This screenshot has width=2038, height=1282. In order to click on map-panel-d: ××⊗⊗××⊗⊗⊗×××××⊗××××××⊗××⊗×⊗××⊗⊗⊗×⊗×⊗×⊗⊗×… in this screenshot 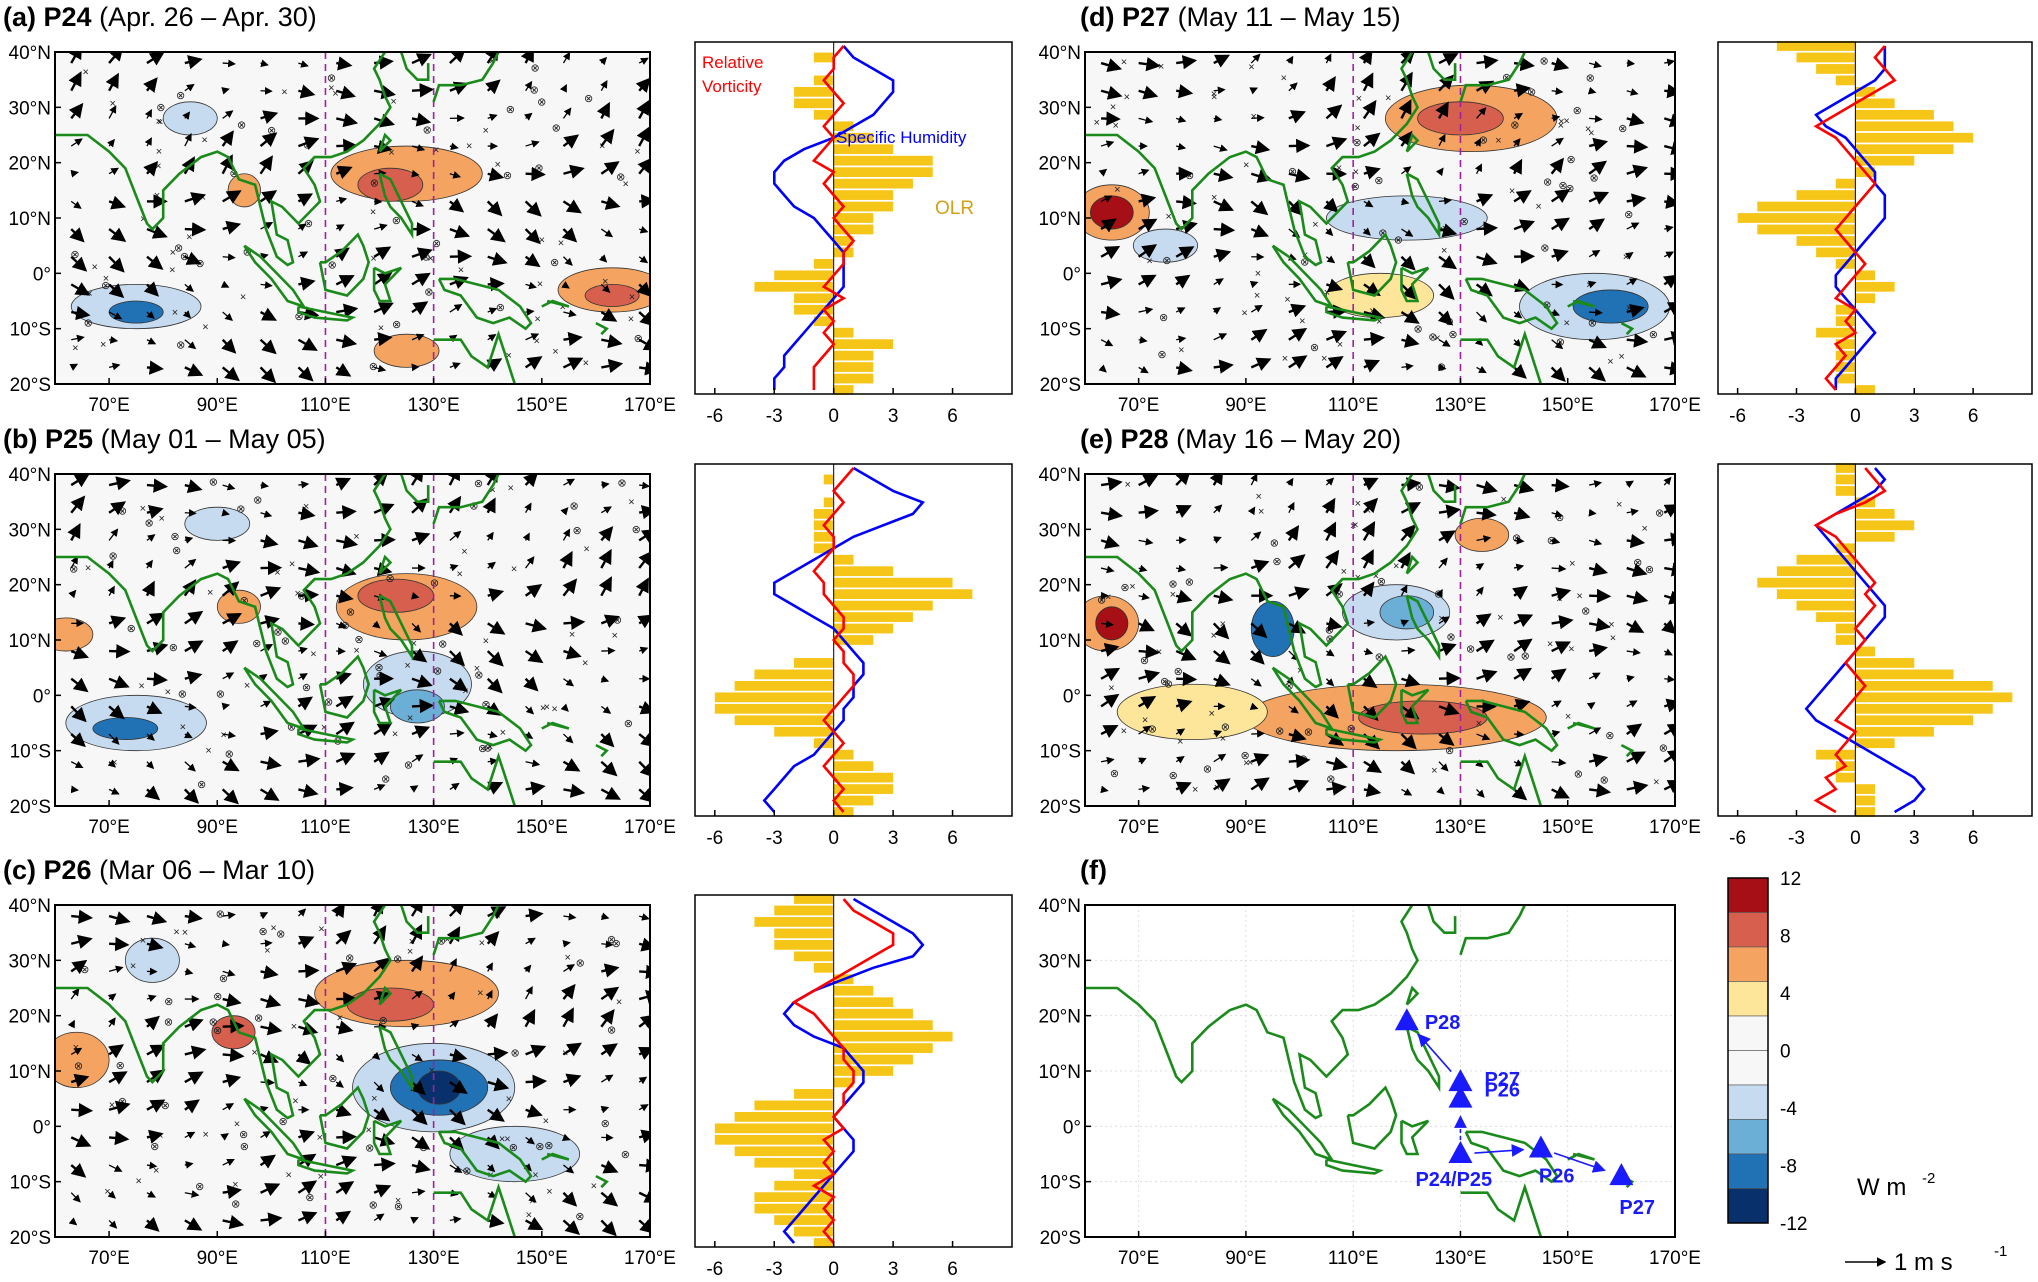, I will do `click(1370, 229)`.